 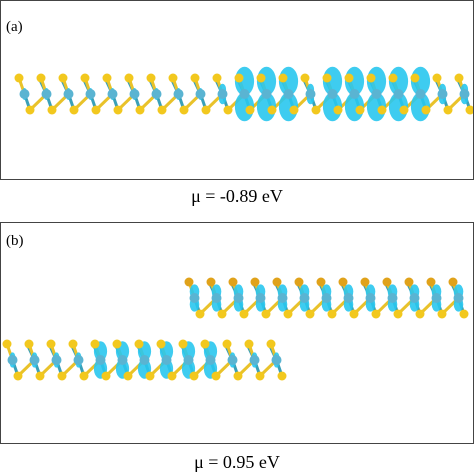 I want to click on panel-a-caption: μ = -0.89 eV, so click(x=237, y=196).